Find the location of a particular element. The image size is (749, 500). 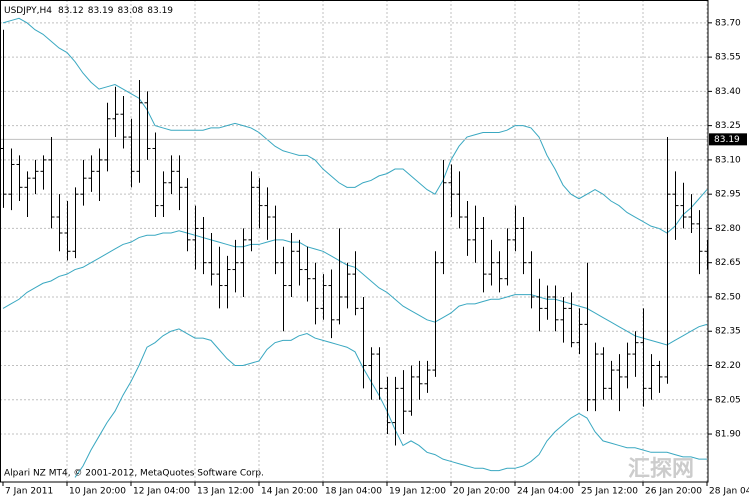

x-tick-label: 7 Jan 2011 is located at coordinates (29, 492).